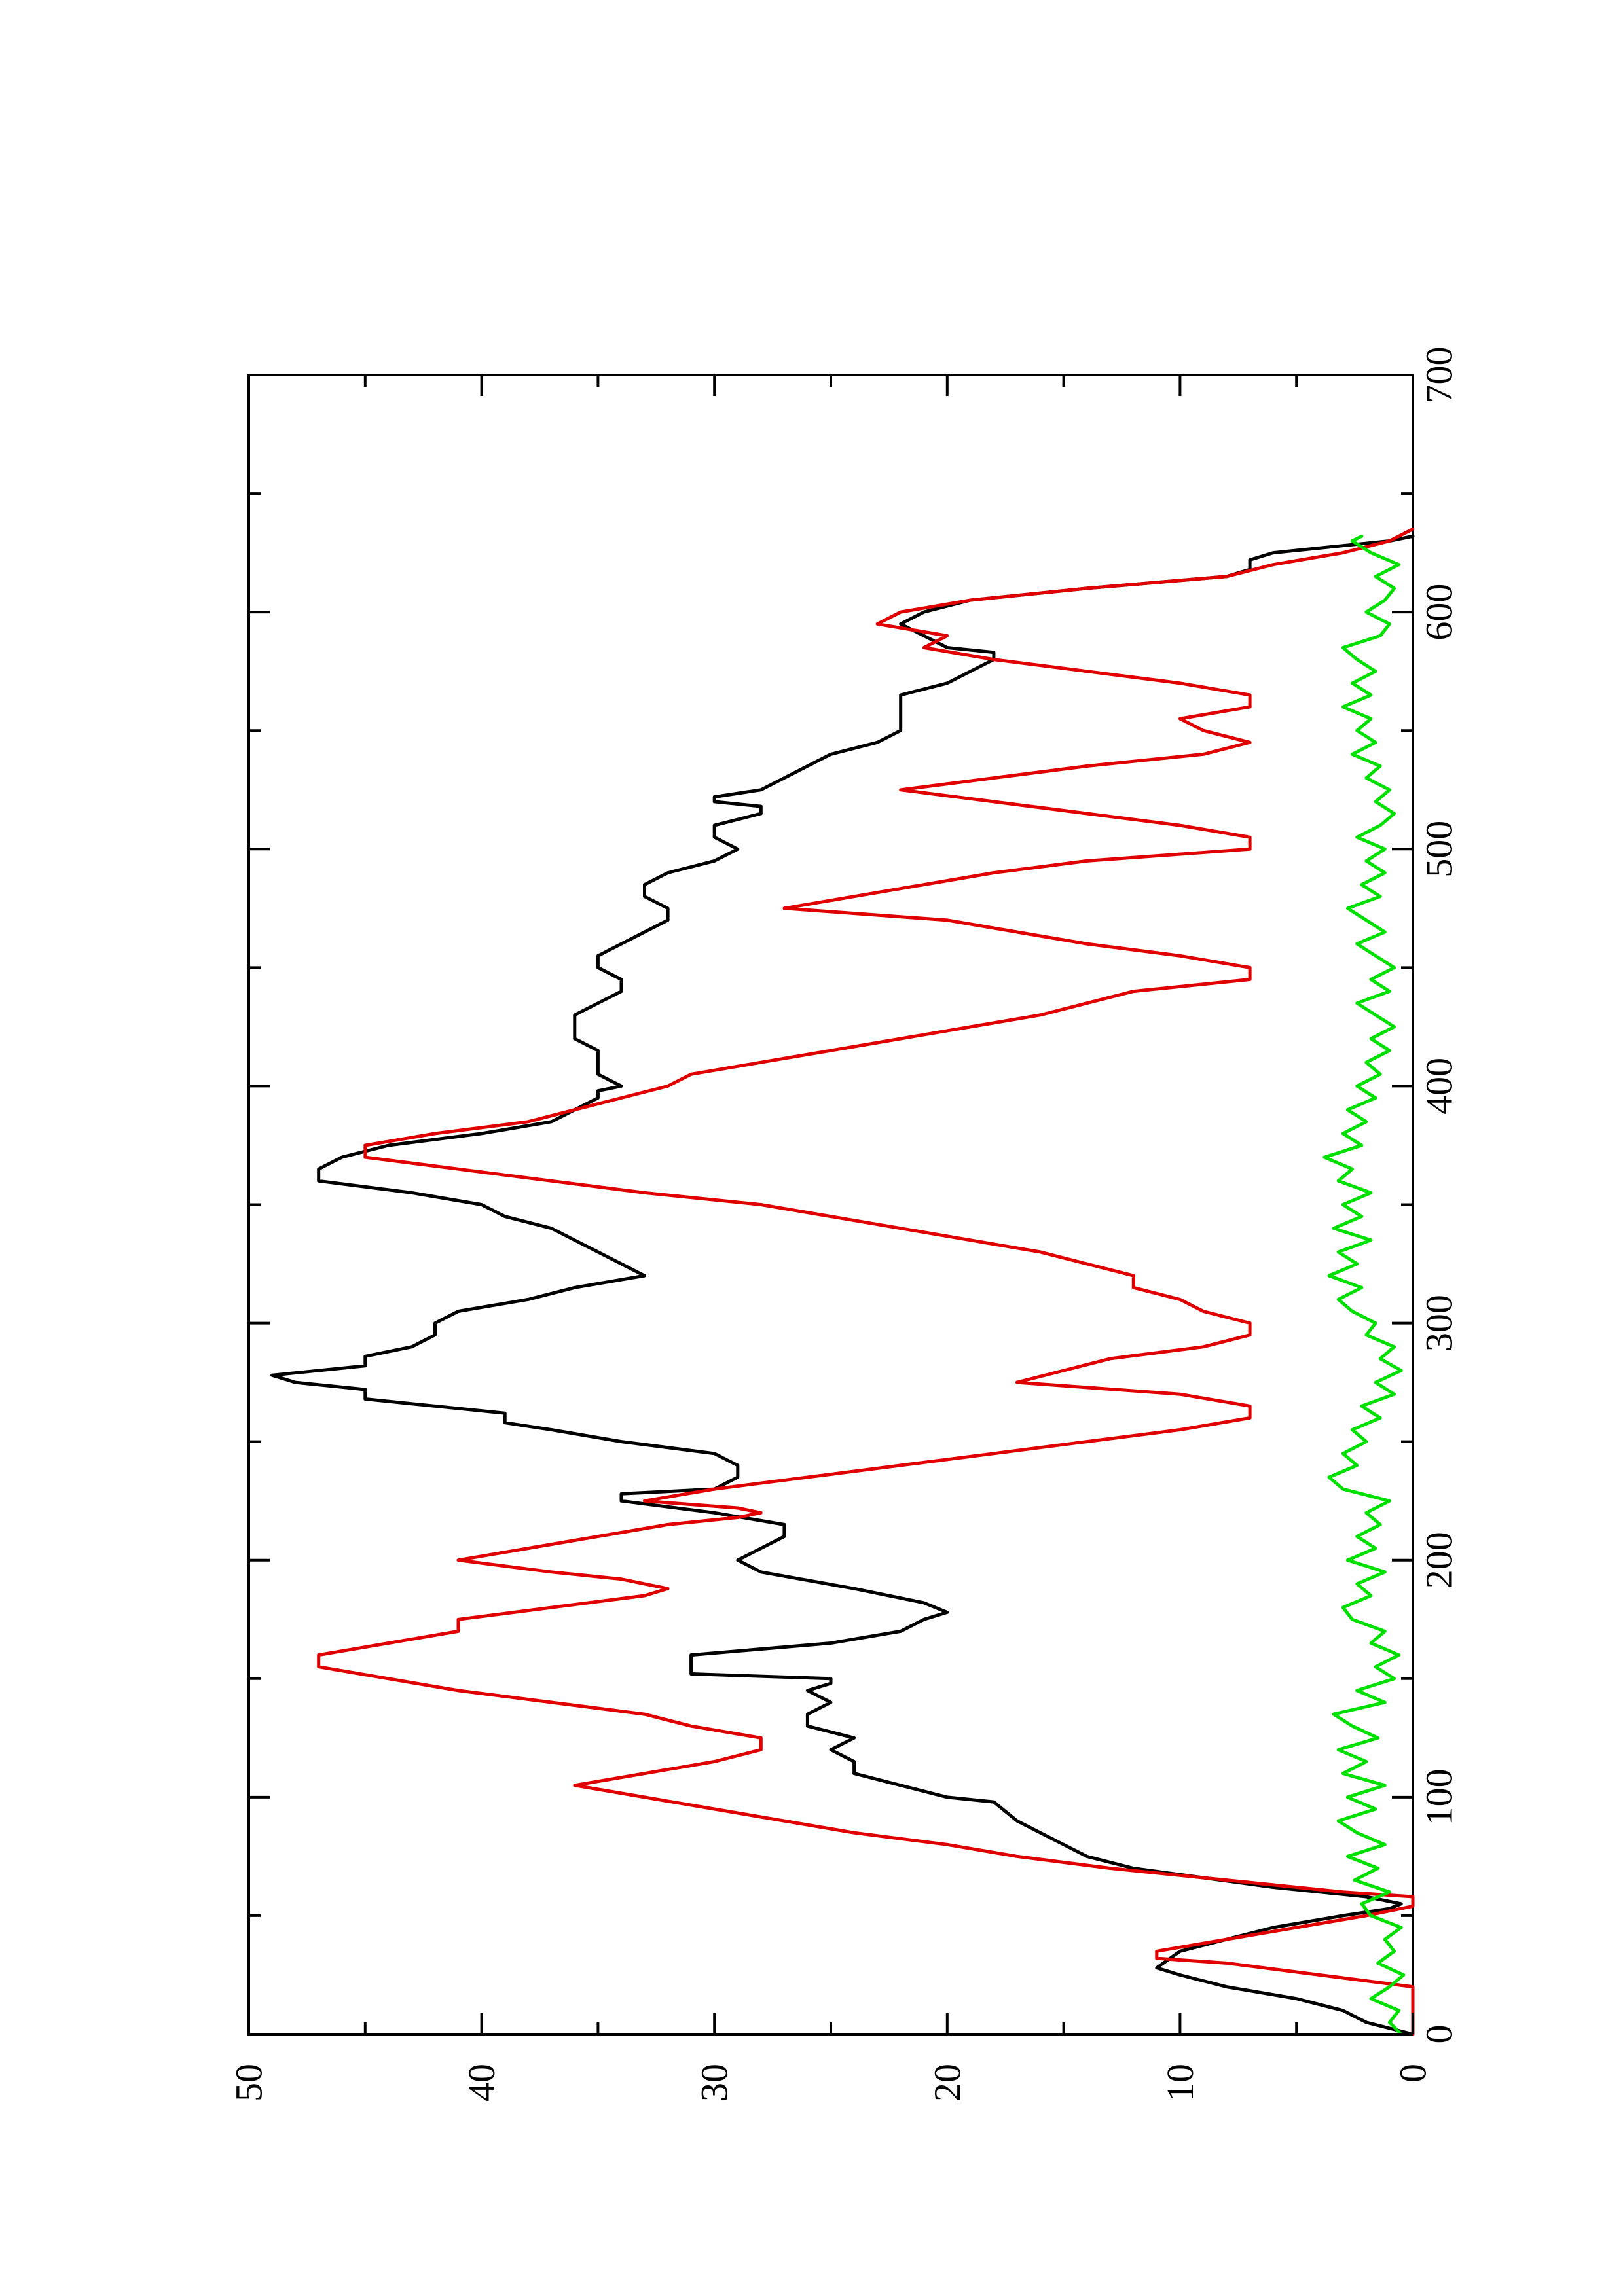  I want to click on x-tick-label: 200, so click(1439, 1560).